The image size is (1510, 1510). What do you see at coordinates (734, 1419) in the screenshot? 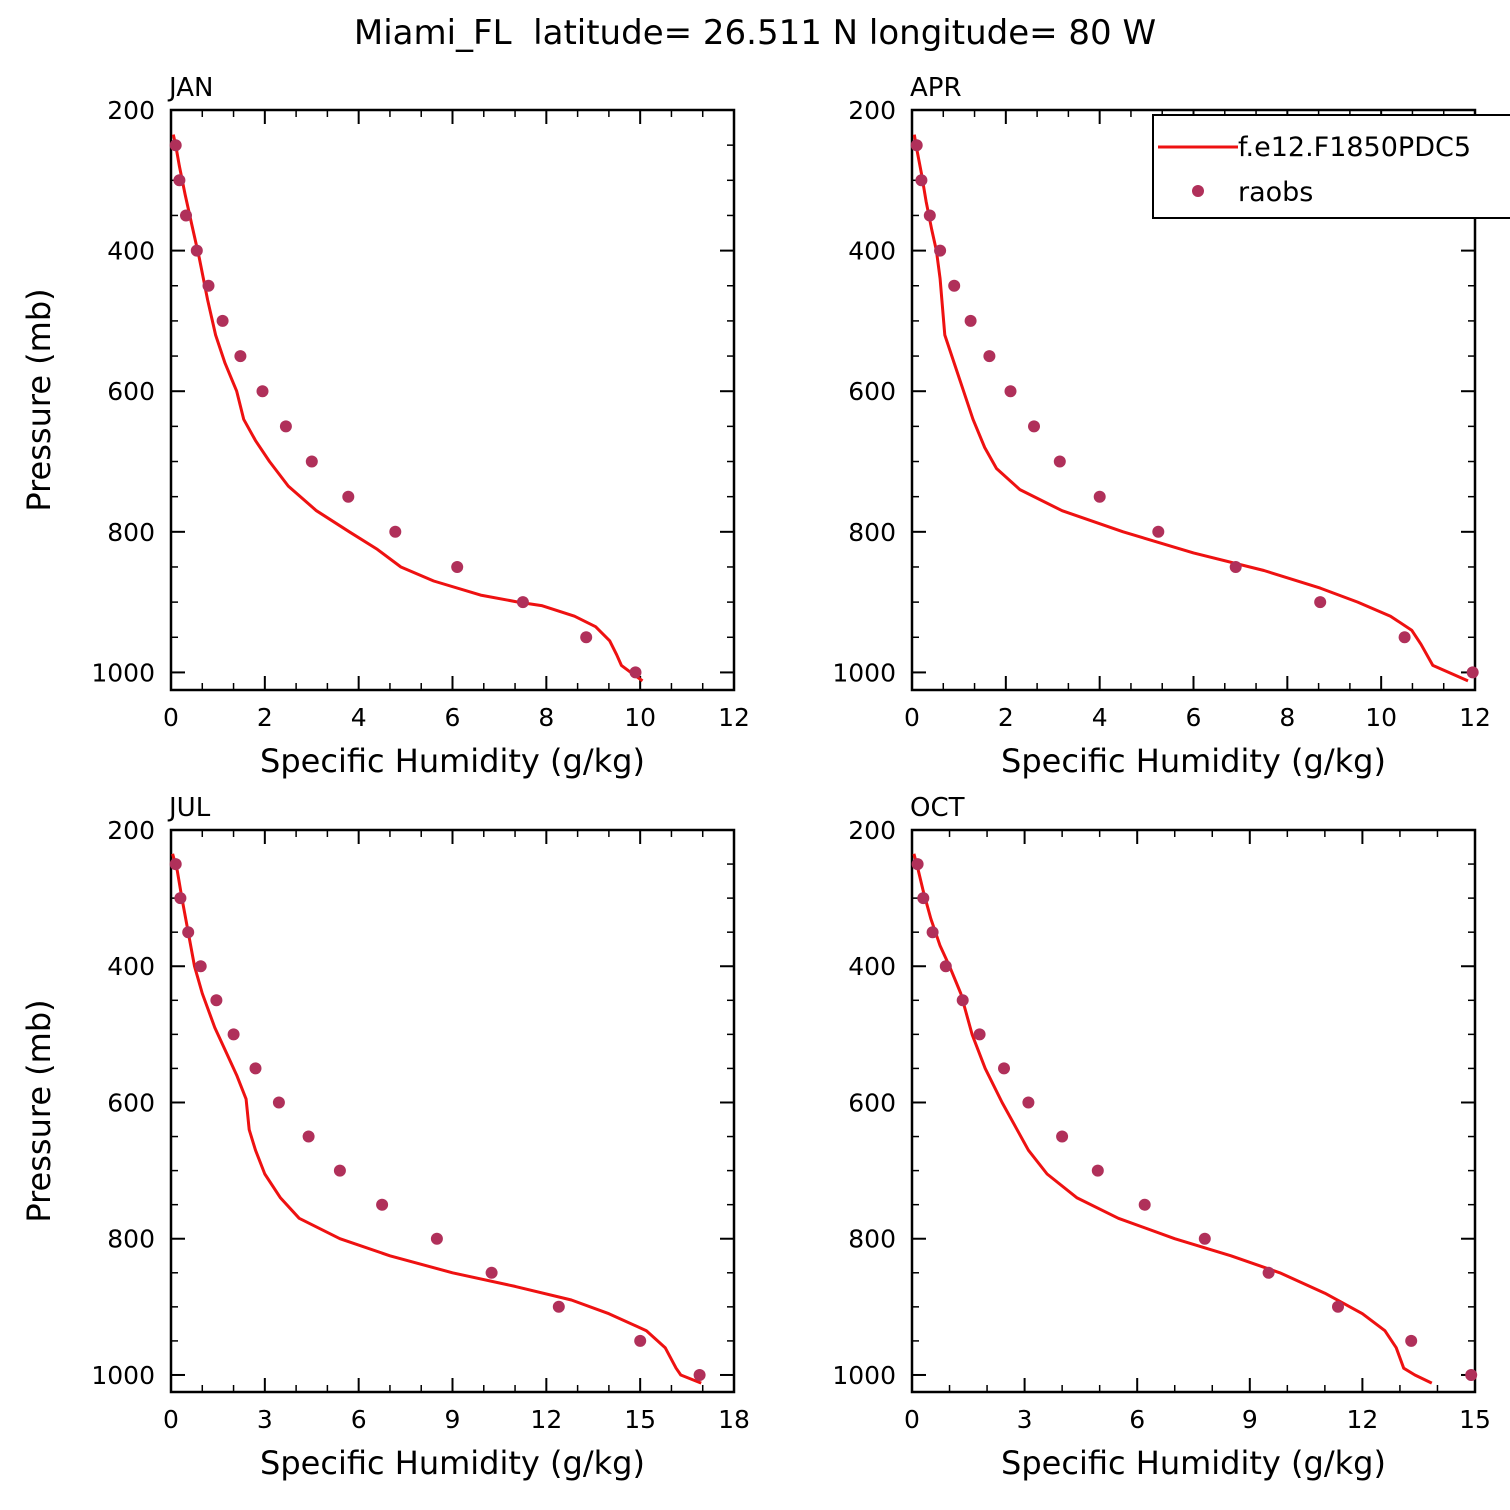
I see `x-tick-label: 18` at bounding box center [734, 1419].